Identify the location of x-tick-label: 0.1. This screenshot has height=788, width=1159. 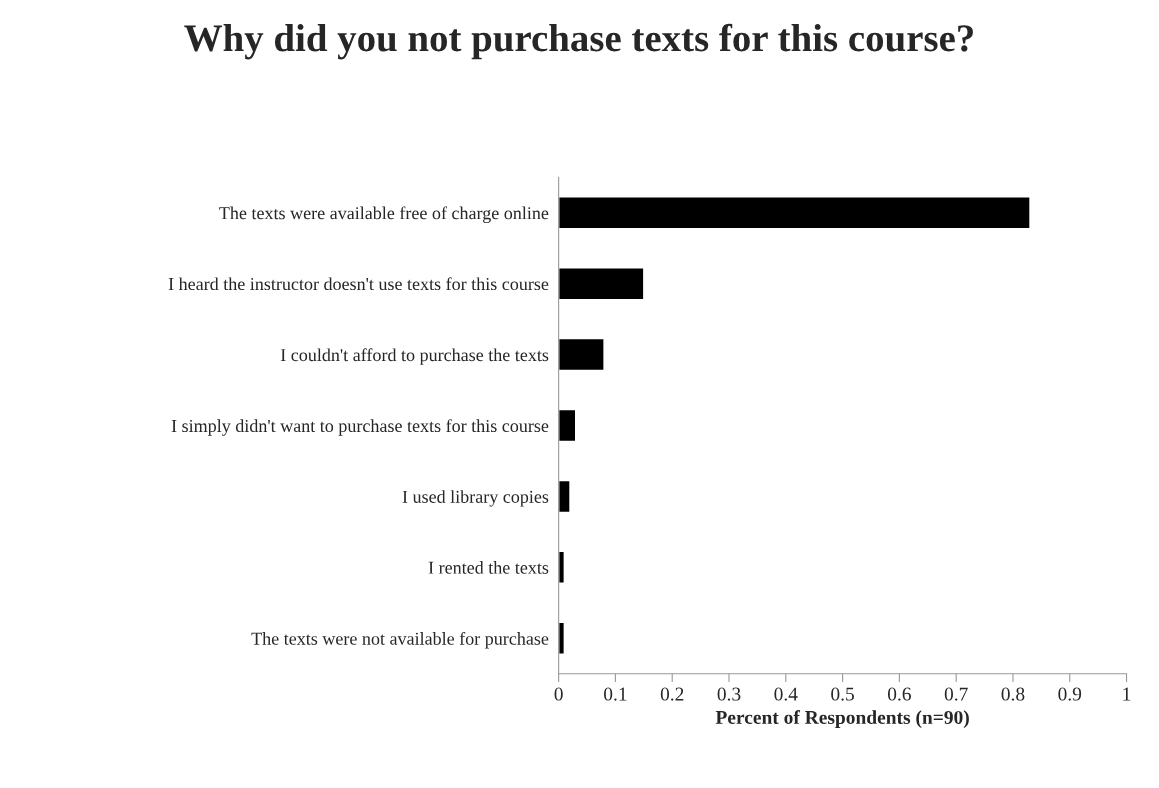
(615, 694).